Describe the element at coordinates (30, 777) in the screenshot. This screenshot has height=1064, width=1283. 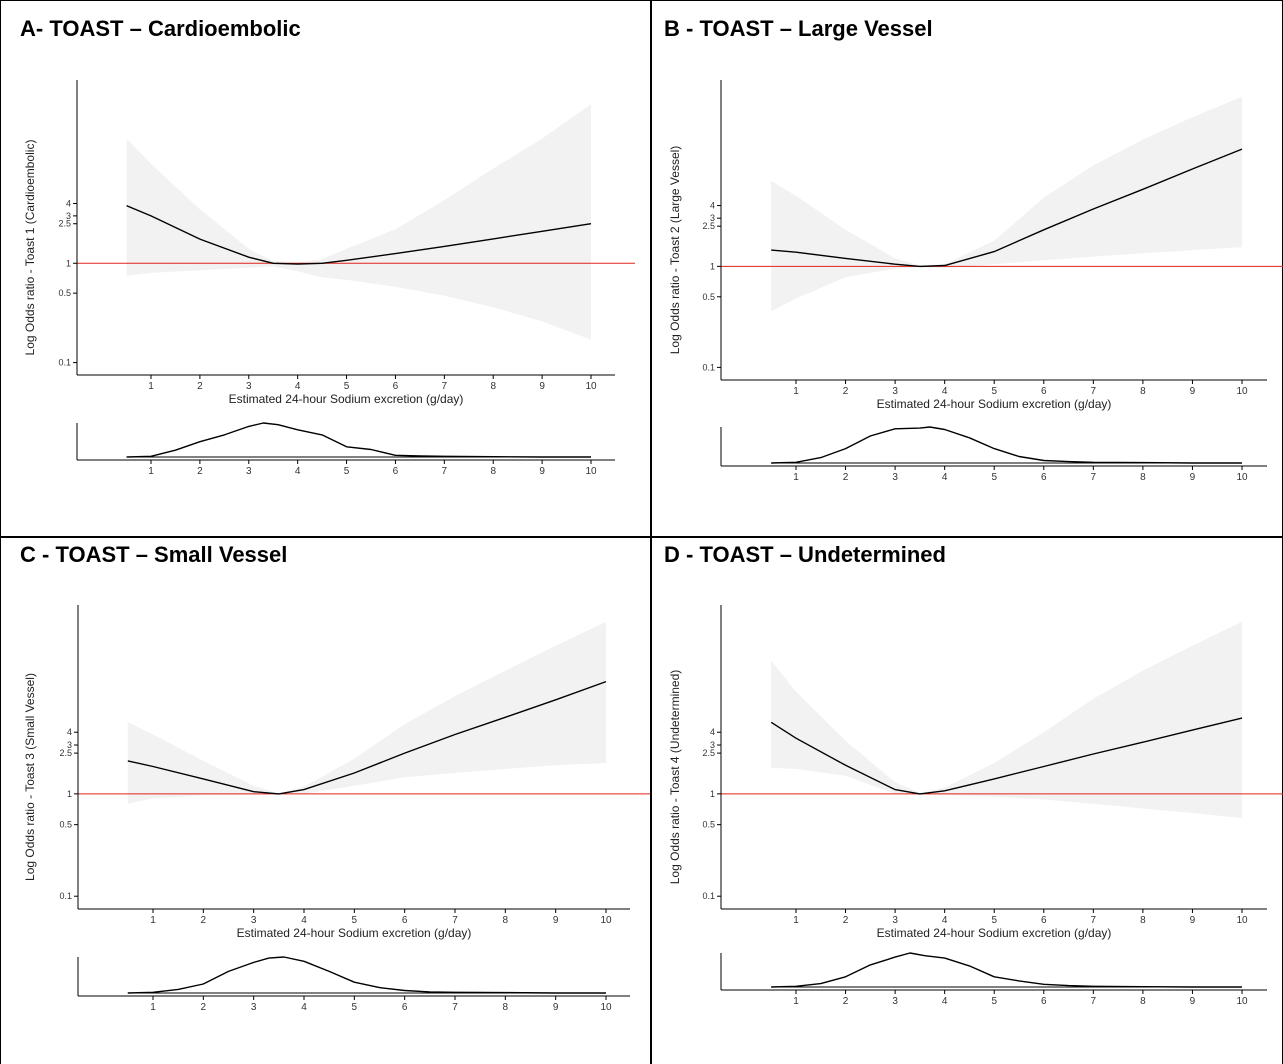
I see `y-axis-label: Log Odds ratio - Toast 3 (Small Vessel)` at that location.